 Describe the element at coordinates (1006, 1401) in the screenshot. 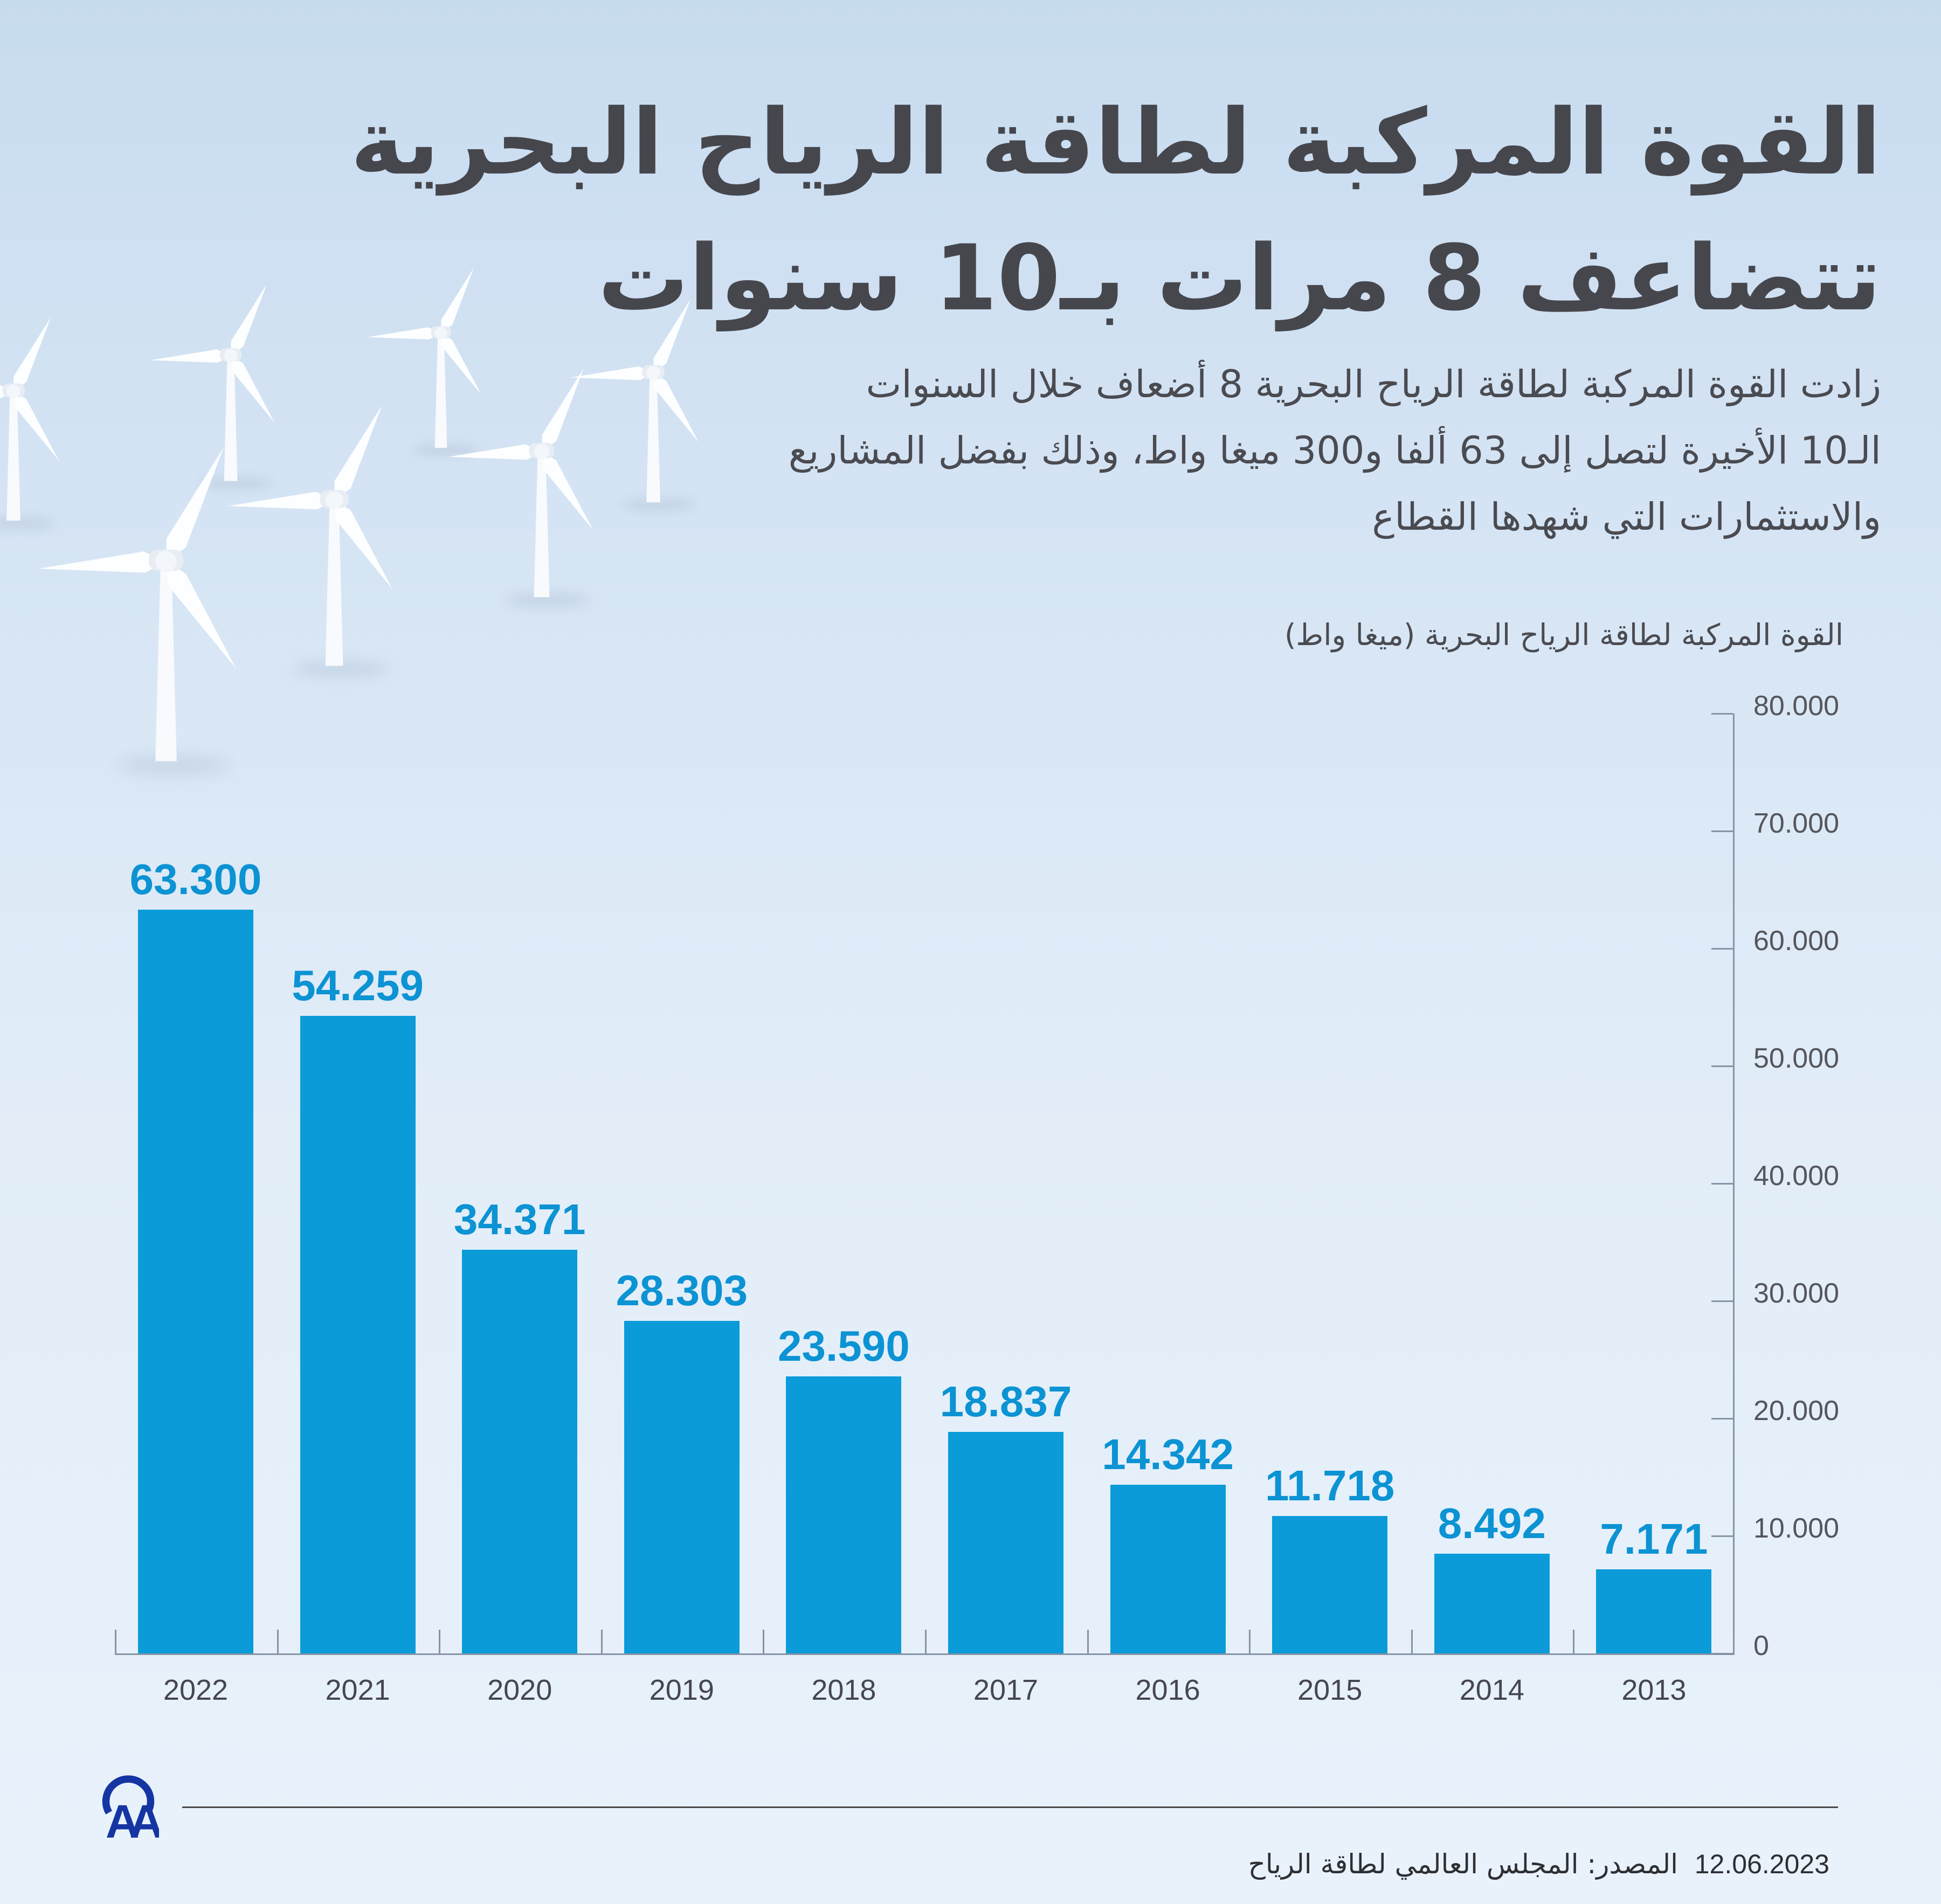

I see `bar-value-2017: 18.837` at that location.